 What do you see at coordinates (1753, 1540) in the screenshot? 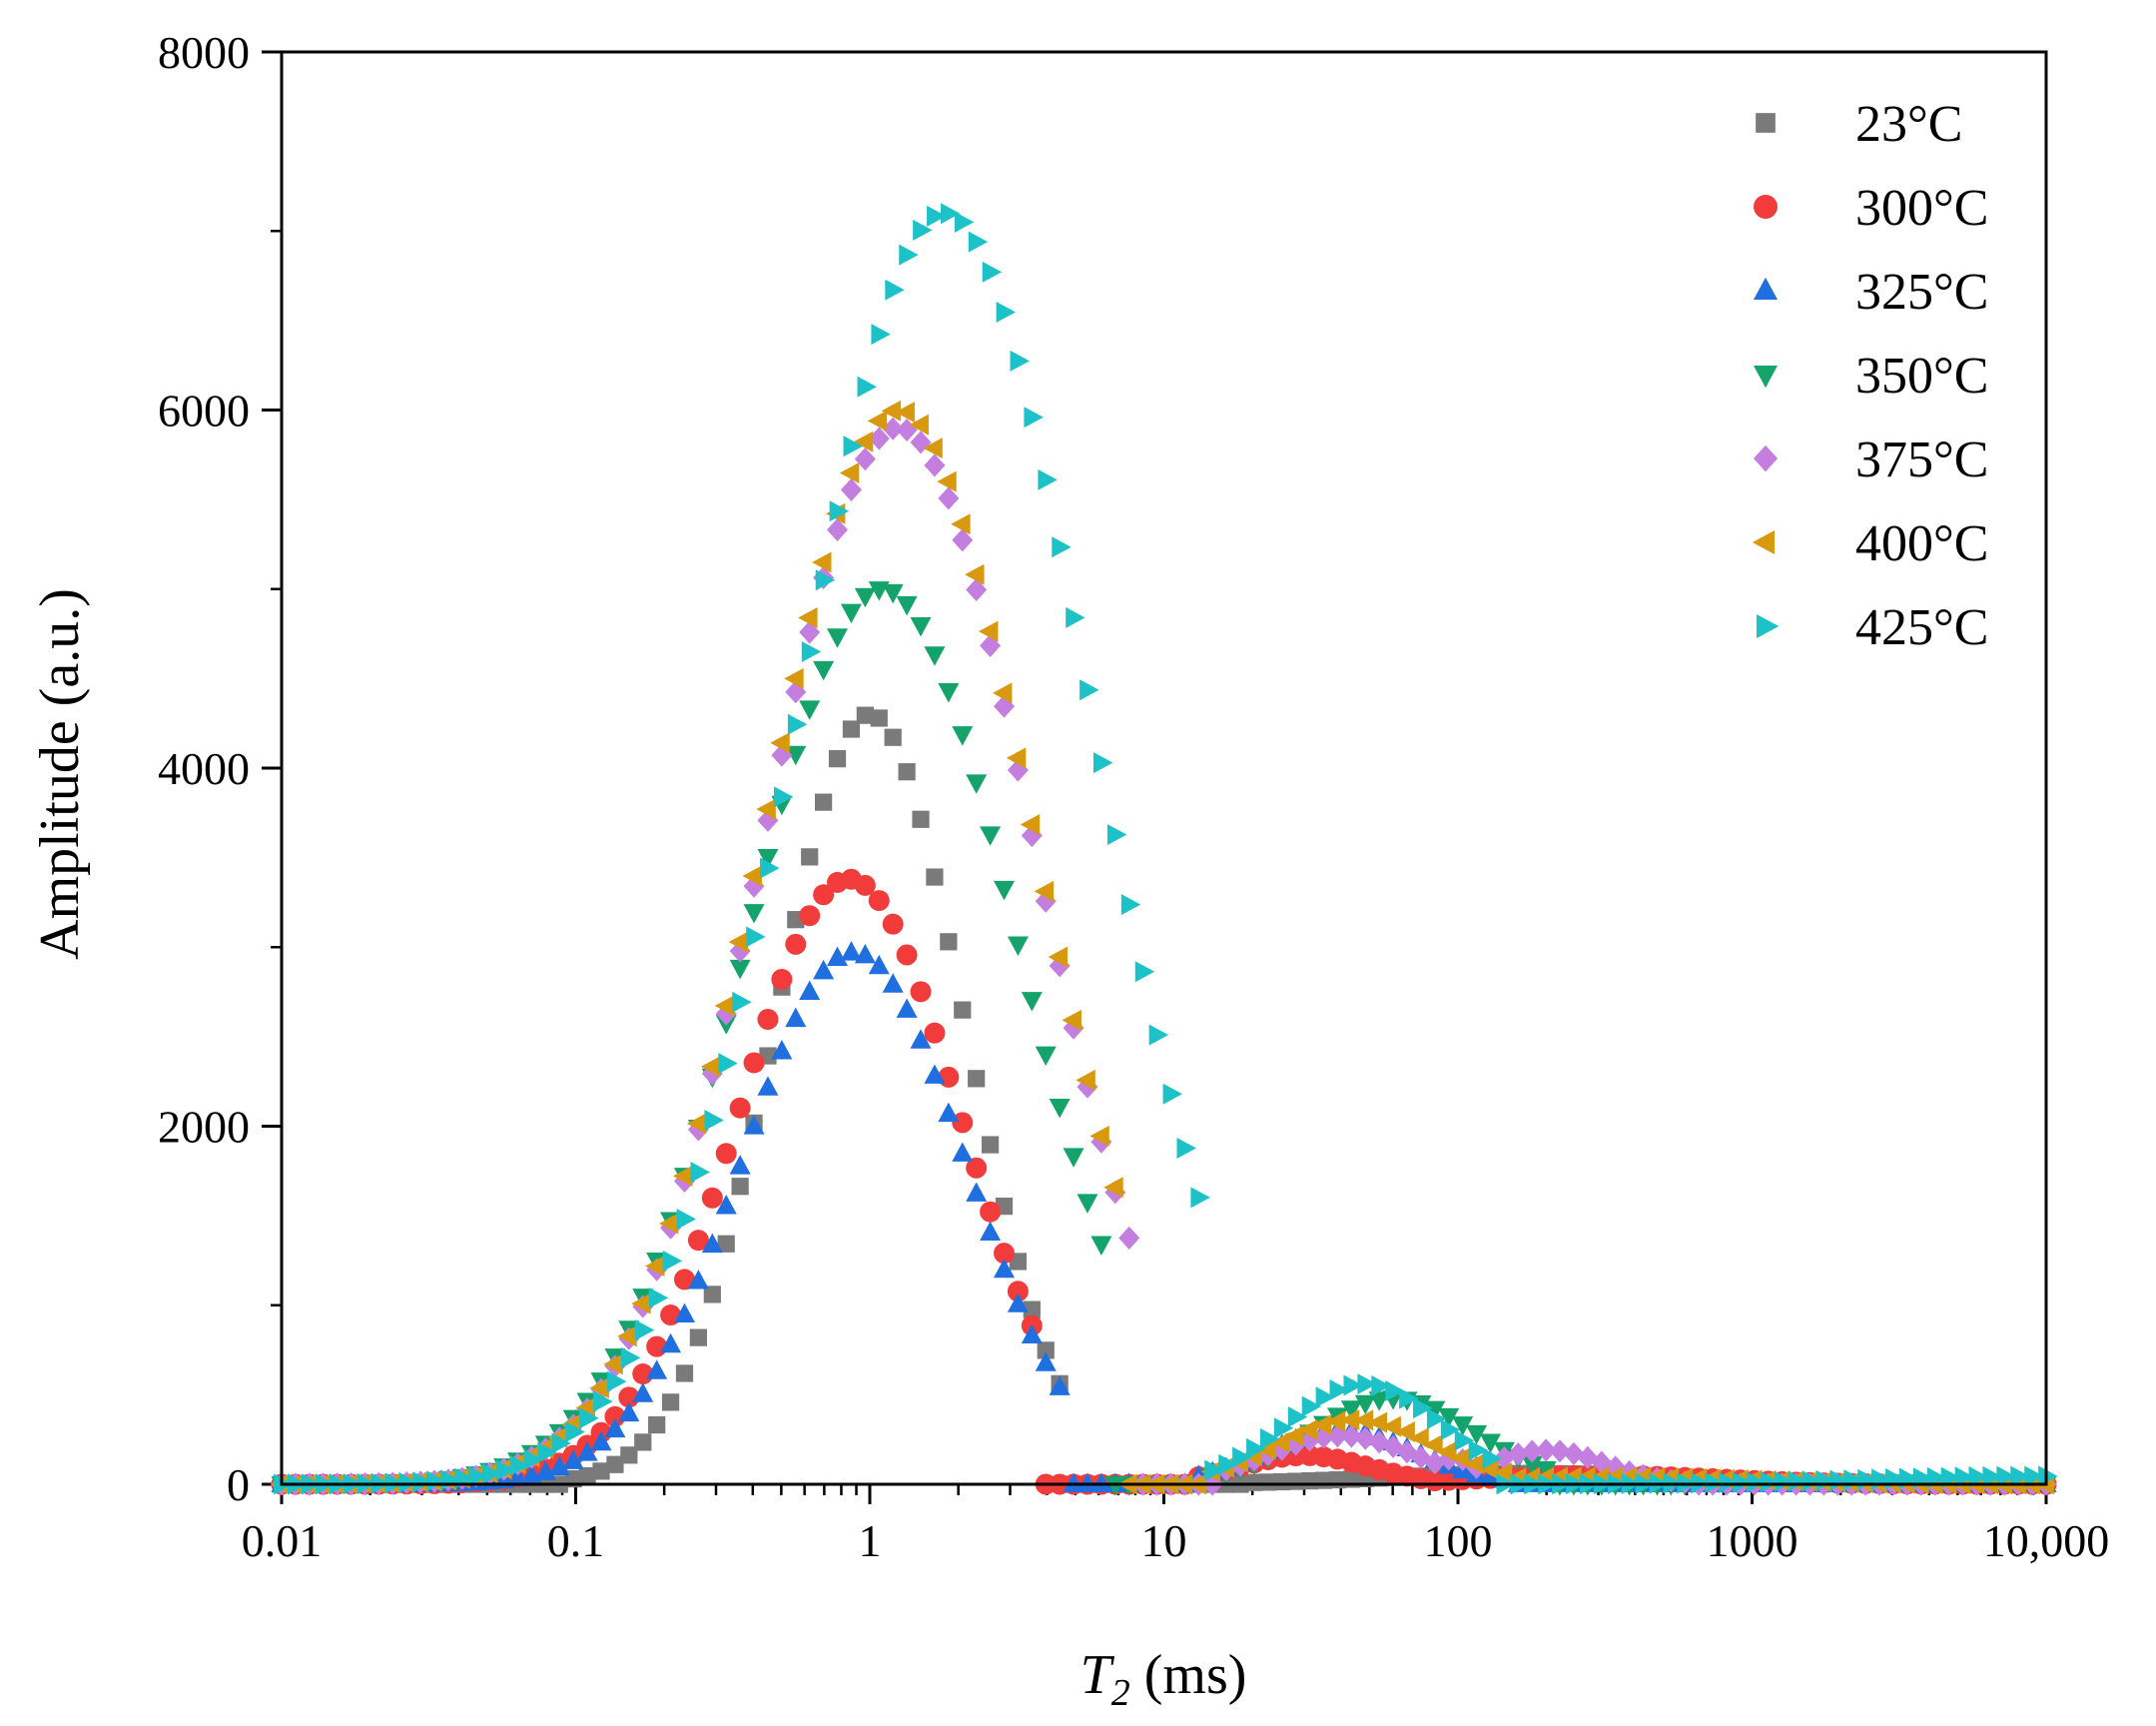
I see `x-tick-label: 1000` at bounding box center [1753, 1540].